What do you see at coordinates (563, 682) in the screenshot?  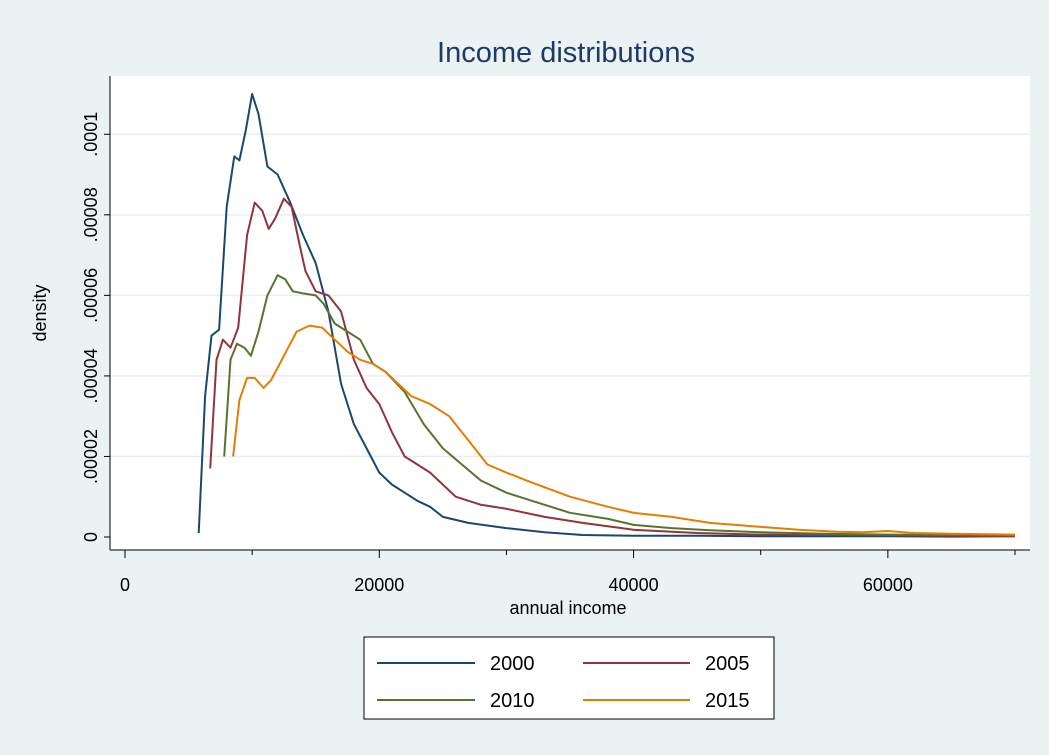 I see `legend: 2000 2005 2010 2015` at bounding box center [563, 682].